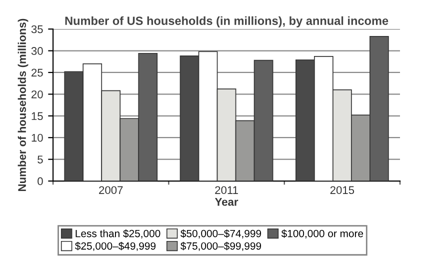 This screenshot has width=442, height=269. Describe the element at coordinates (37, 29) in the screenshot. I see `y-tick-label: 35` at that location.